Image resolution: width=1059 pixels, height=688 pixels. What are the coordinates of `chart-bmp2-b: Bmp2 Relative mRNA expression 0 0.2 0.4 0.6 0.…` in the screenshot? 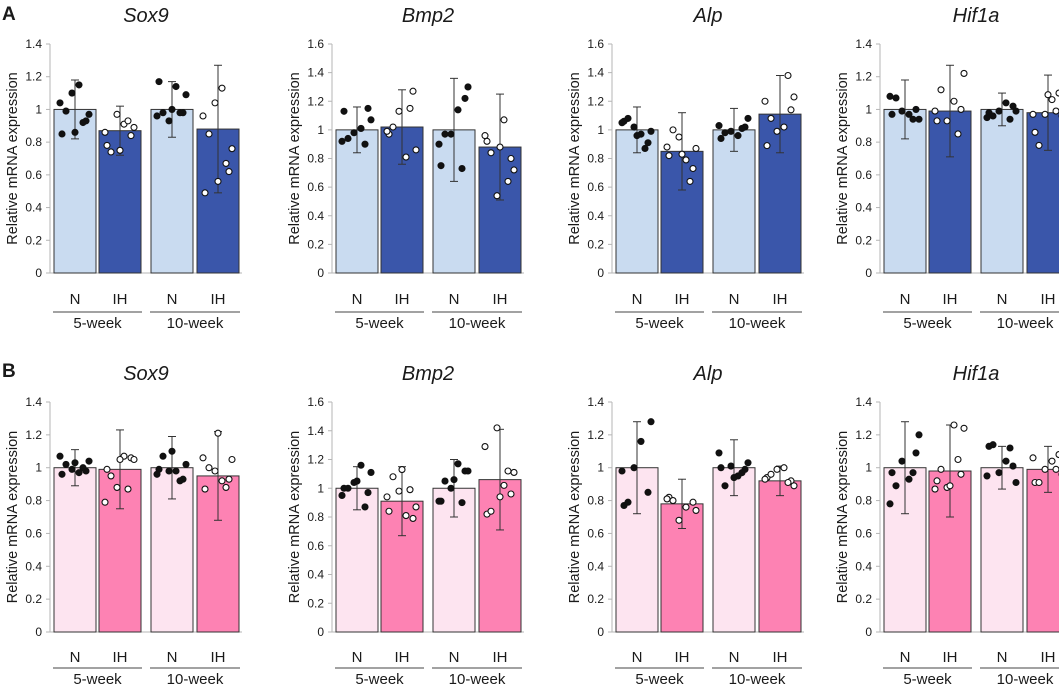 It's located at (405, 525).